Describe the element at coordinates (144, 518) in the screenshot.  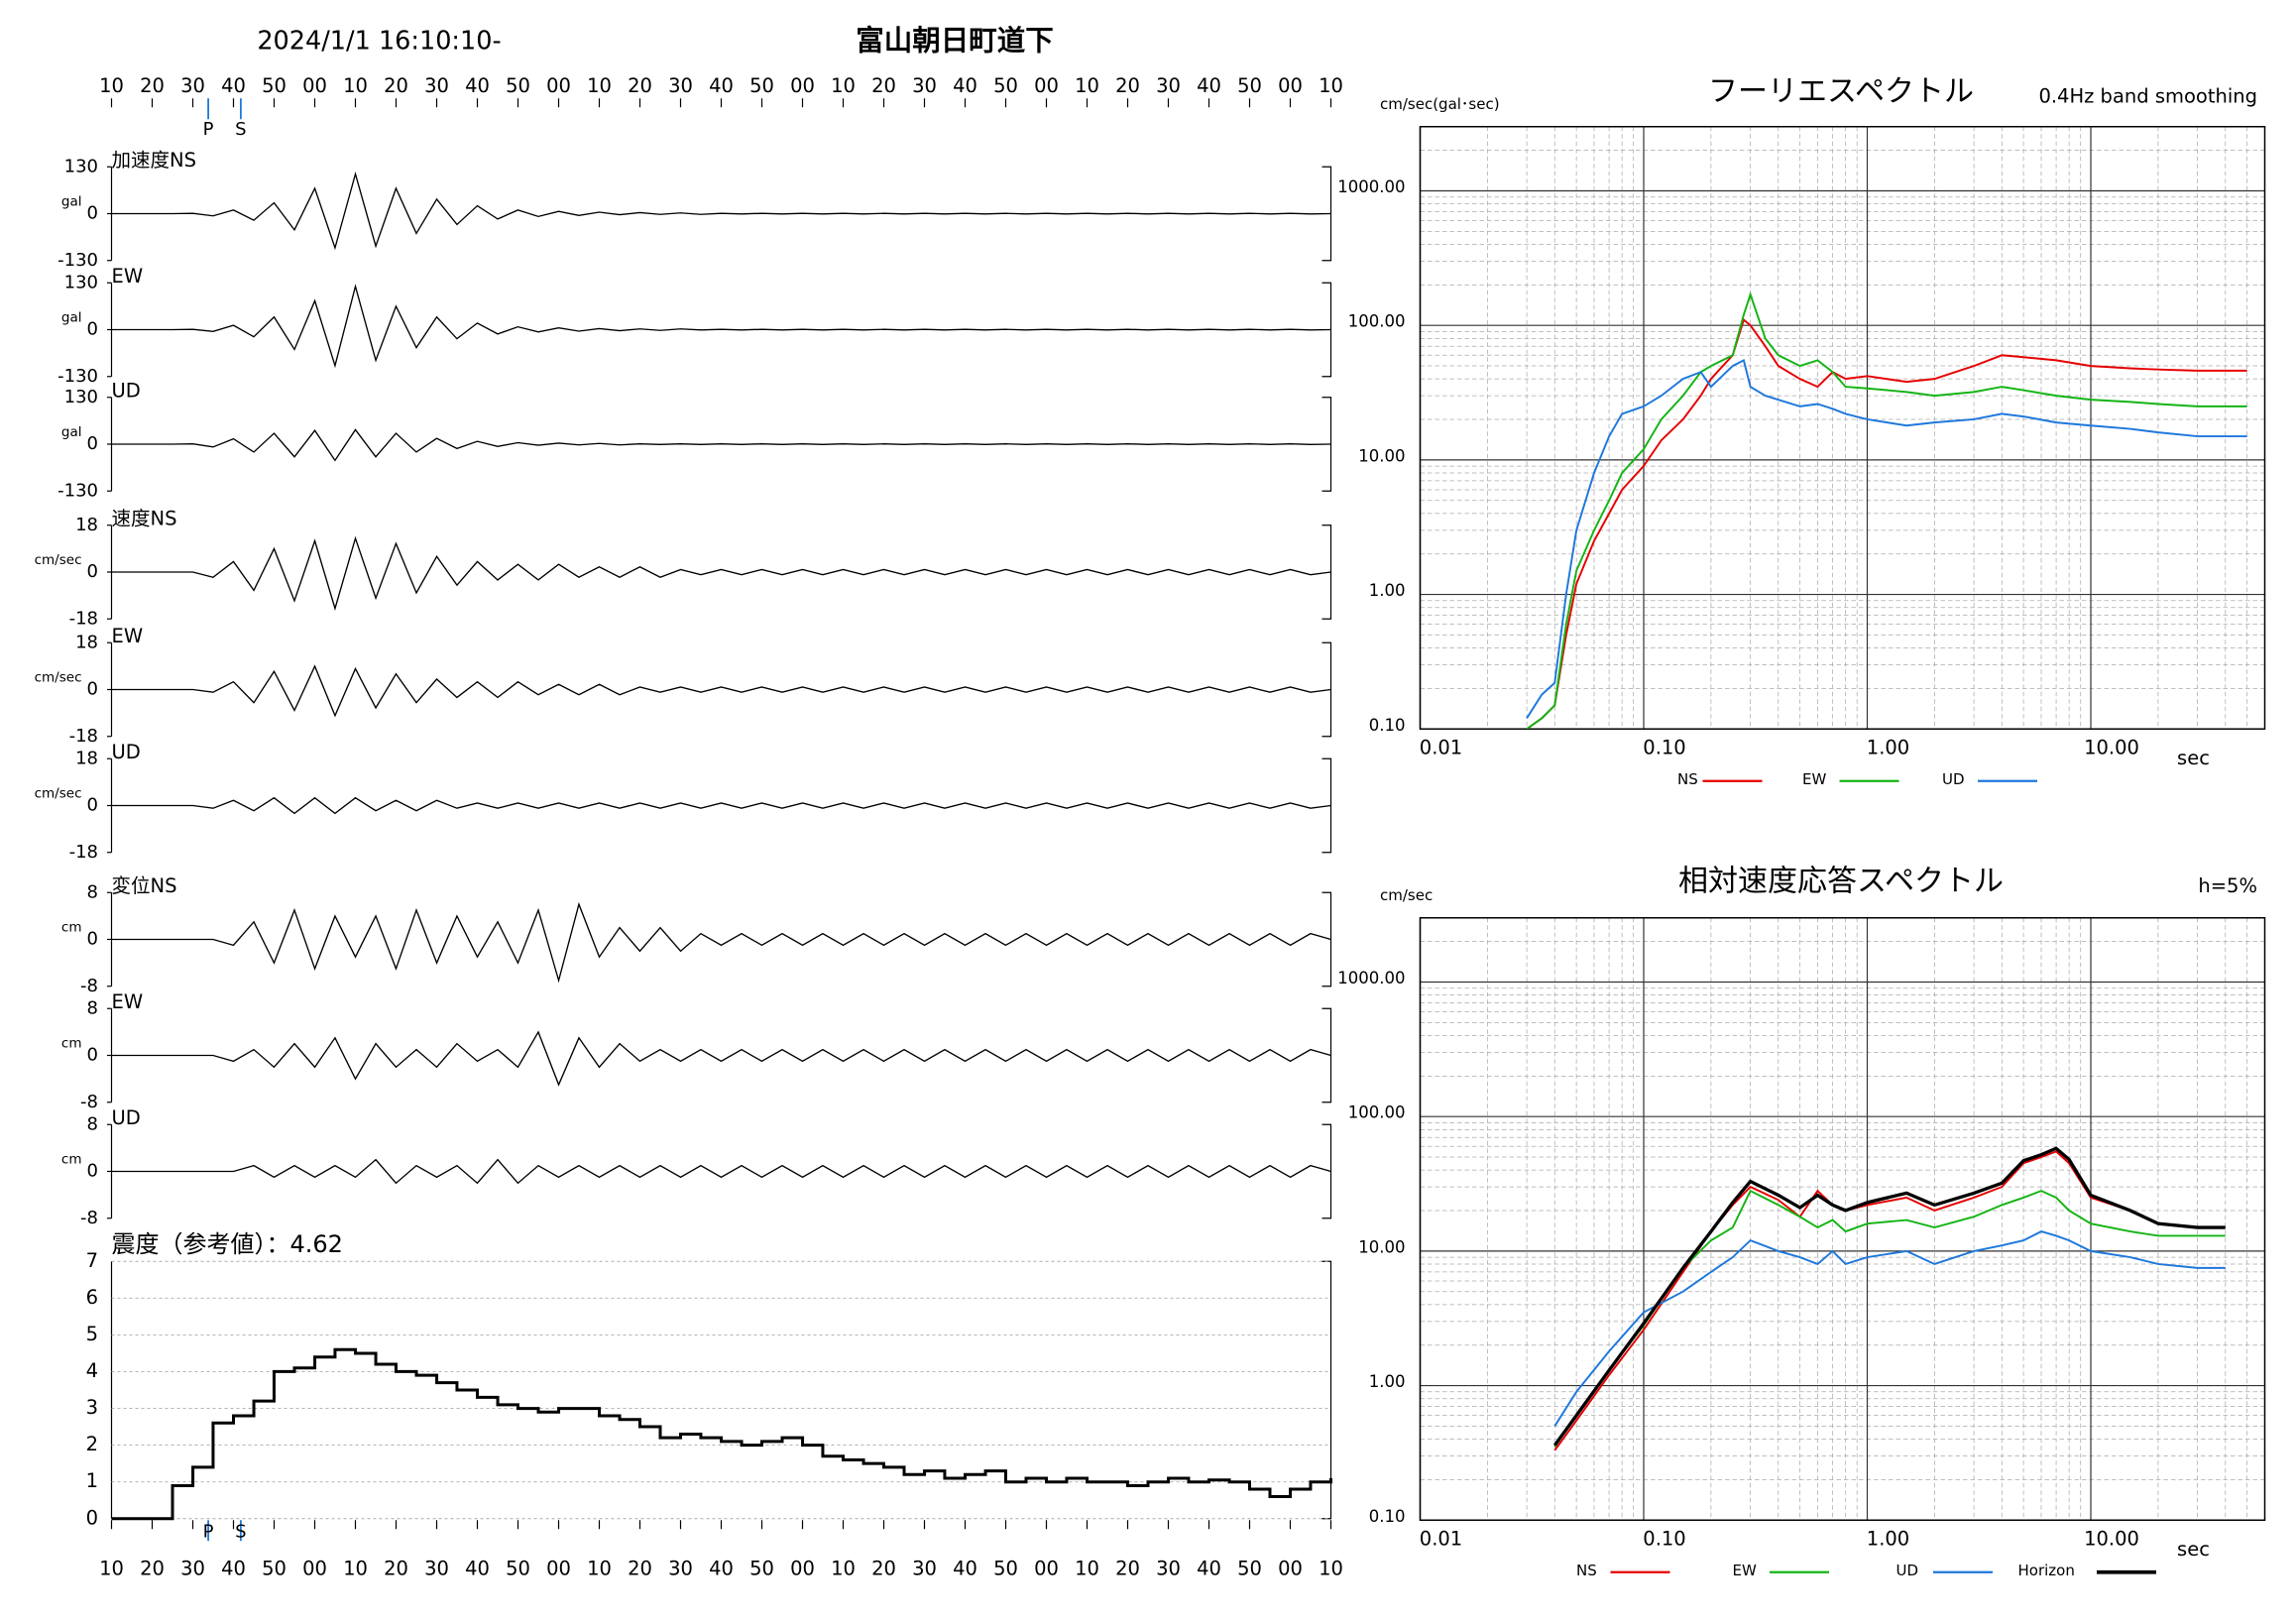
I see `panel-label: 速度NS` at that location.